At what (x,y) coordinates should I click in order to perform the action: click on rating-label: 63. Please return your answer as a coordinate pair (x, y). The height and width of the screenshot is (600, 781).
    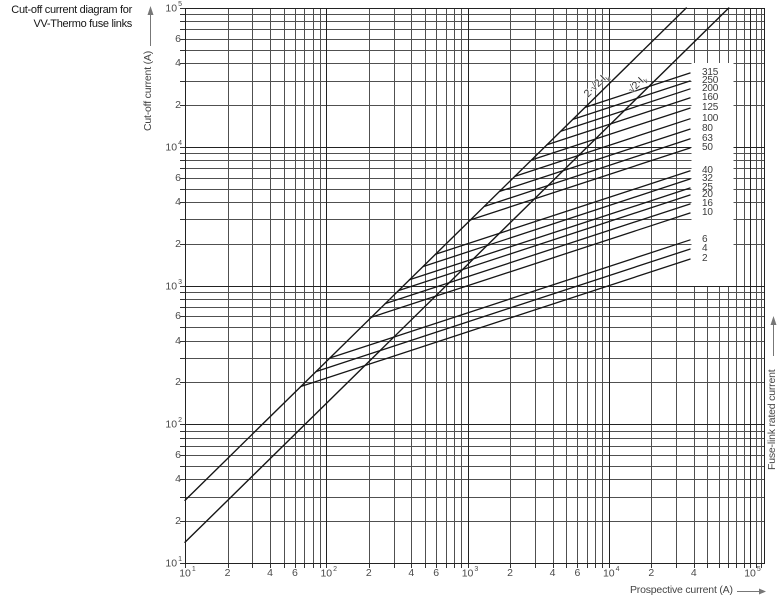
    Looking at the image, I should click on (707, 138).